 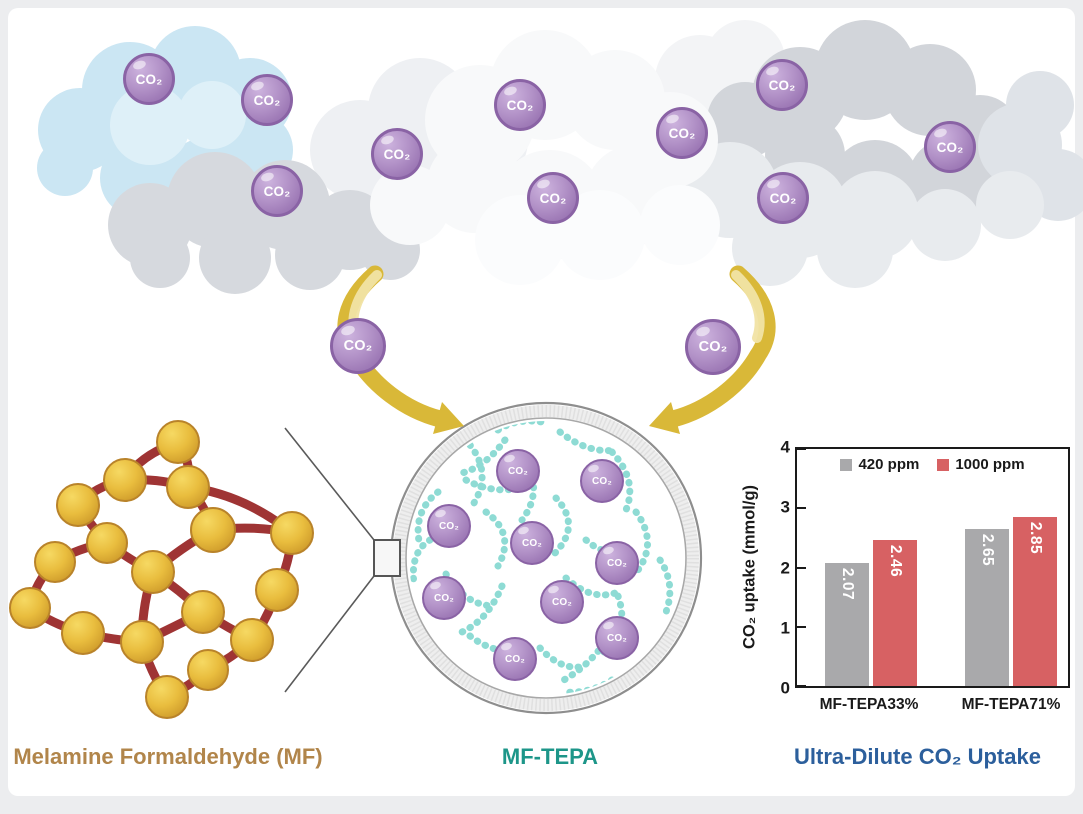 I want to click on bars: 2.65 2.85, so click(x=1011, y=567).